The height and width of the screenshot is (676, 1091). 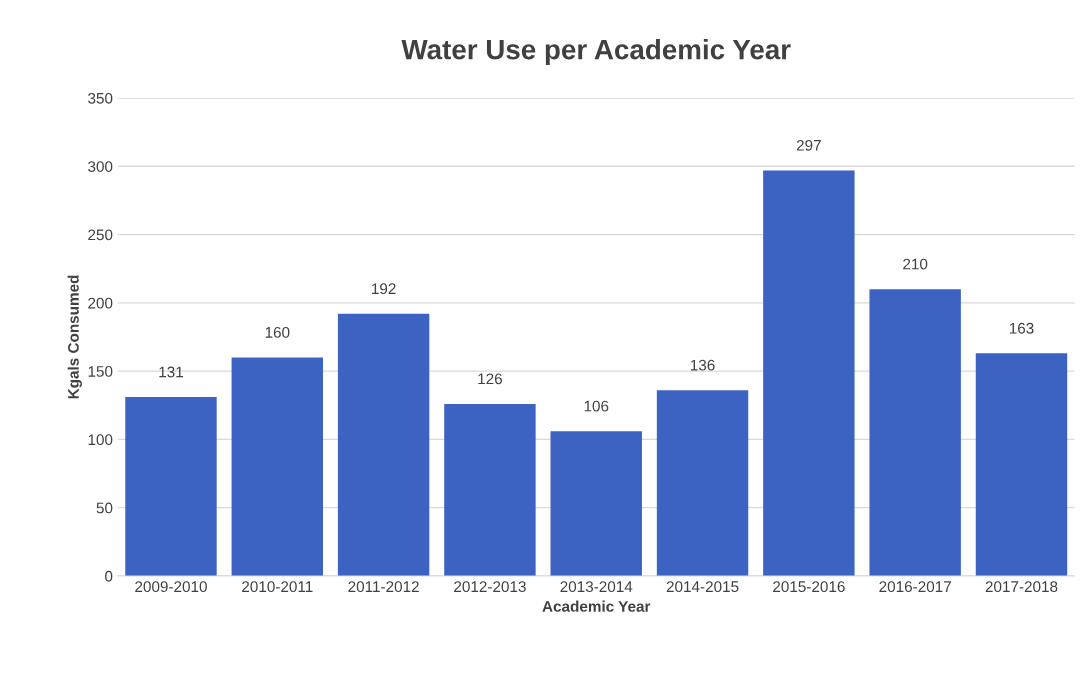 What do you see at coordinates (100, 166) in the screenshot?
I see `y-tick-label: 300` at bounding box center [100, 166].